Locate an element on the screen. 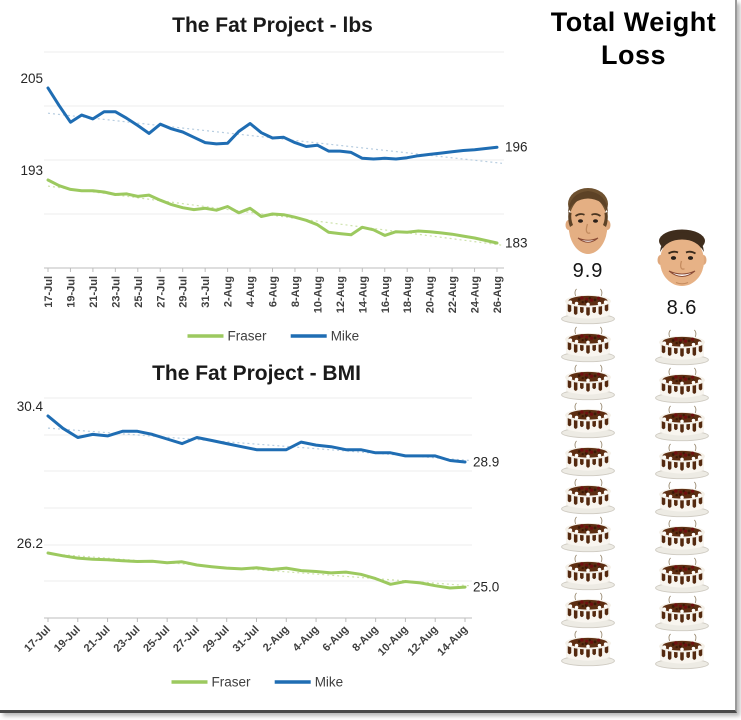 The image size is (741, 720). chart-title: The Fat Project - lbs is located at coordinates (272, 25).